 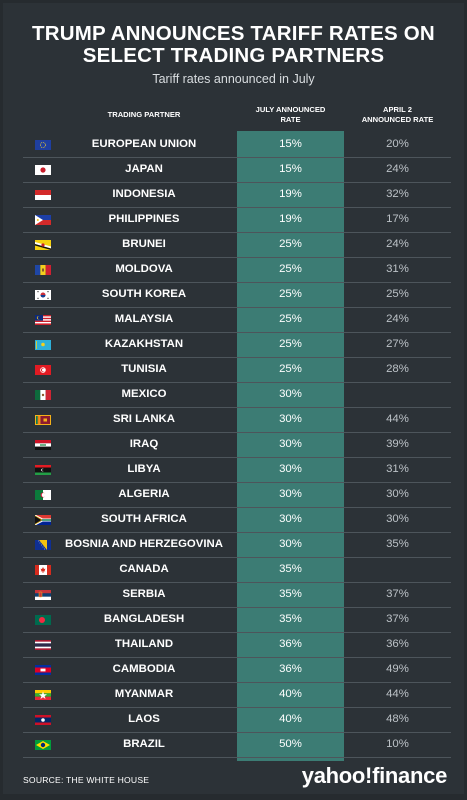 What do you see at coordinates (237, 470) in the screenshot?
I see `table-row: LIBYA 30% 31%` at bounding box center [237, 470].